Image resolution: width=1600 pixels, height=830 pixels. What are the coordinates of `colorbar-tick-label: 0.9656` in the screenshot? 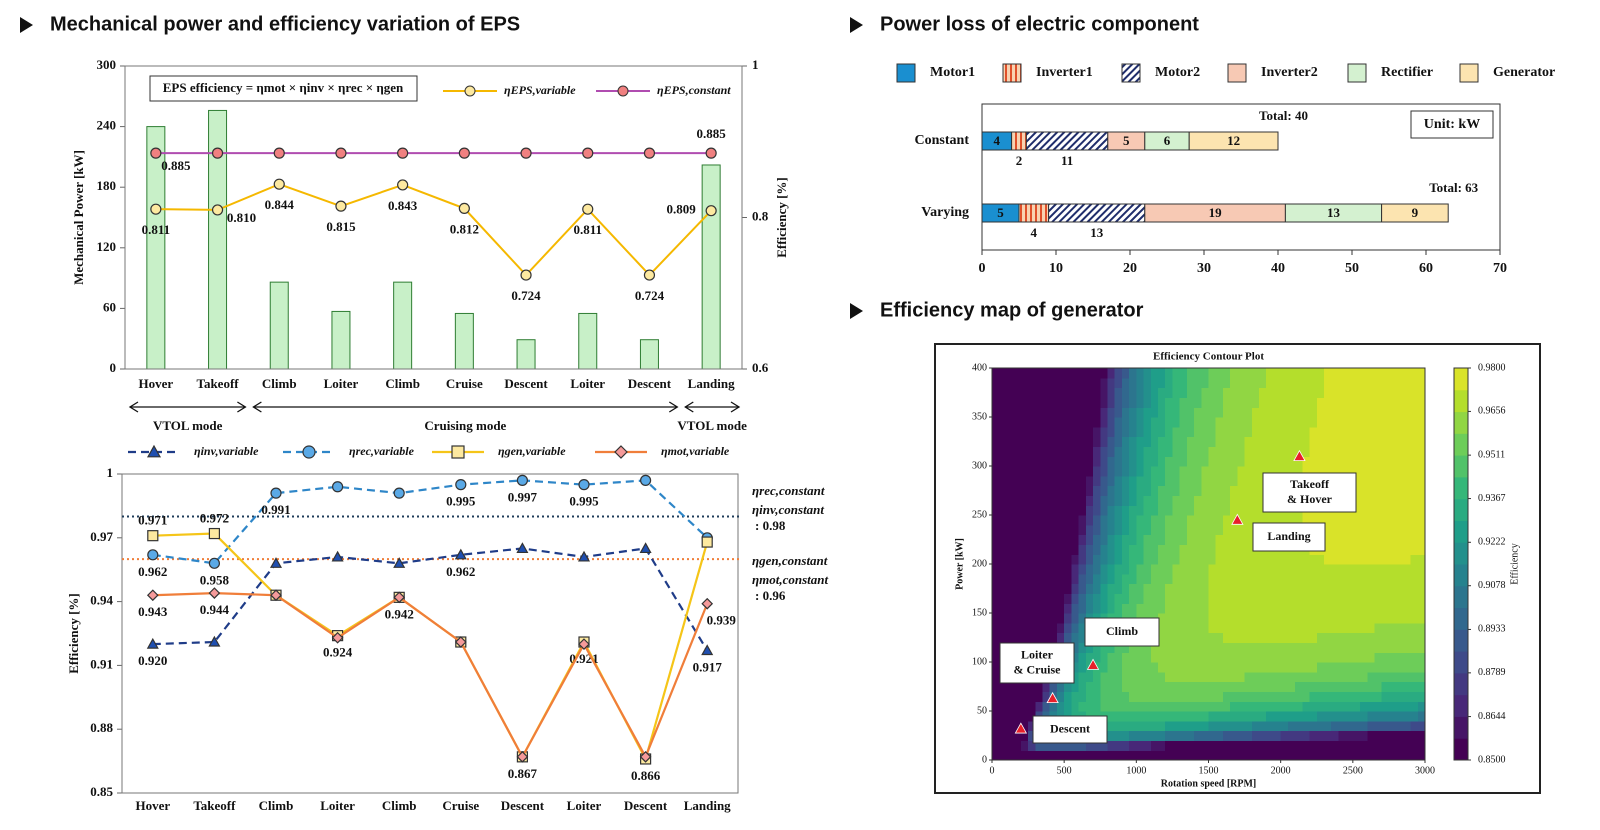 It's located at (1492, 411).